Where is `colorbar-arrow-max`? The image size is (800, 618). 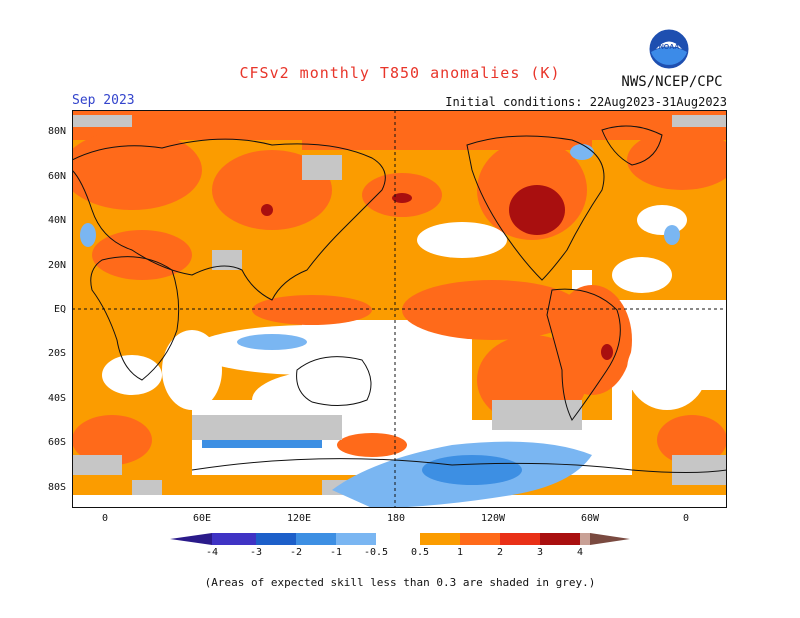 colorbar-arrow-max is located at coordinates (610, 539).